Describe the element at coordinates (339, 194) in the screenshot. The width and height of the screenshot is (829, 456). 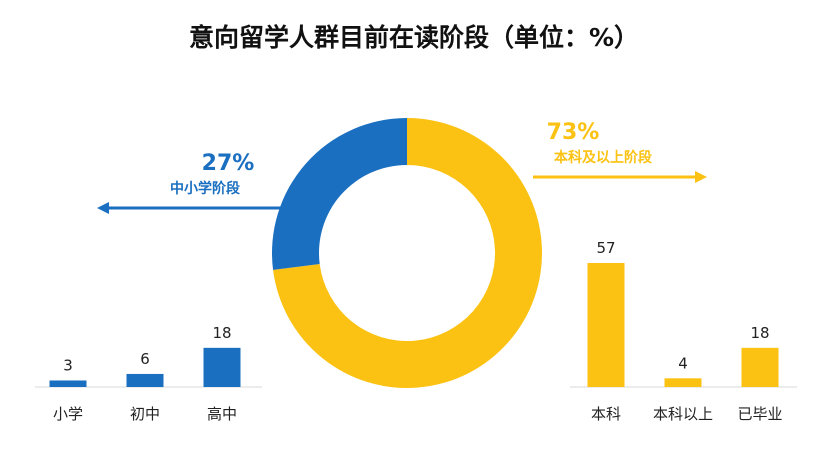
I see `donut-slice-primary-secondary-school` at that location.